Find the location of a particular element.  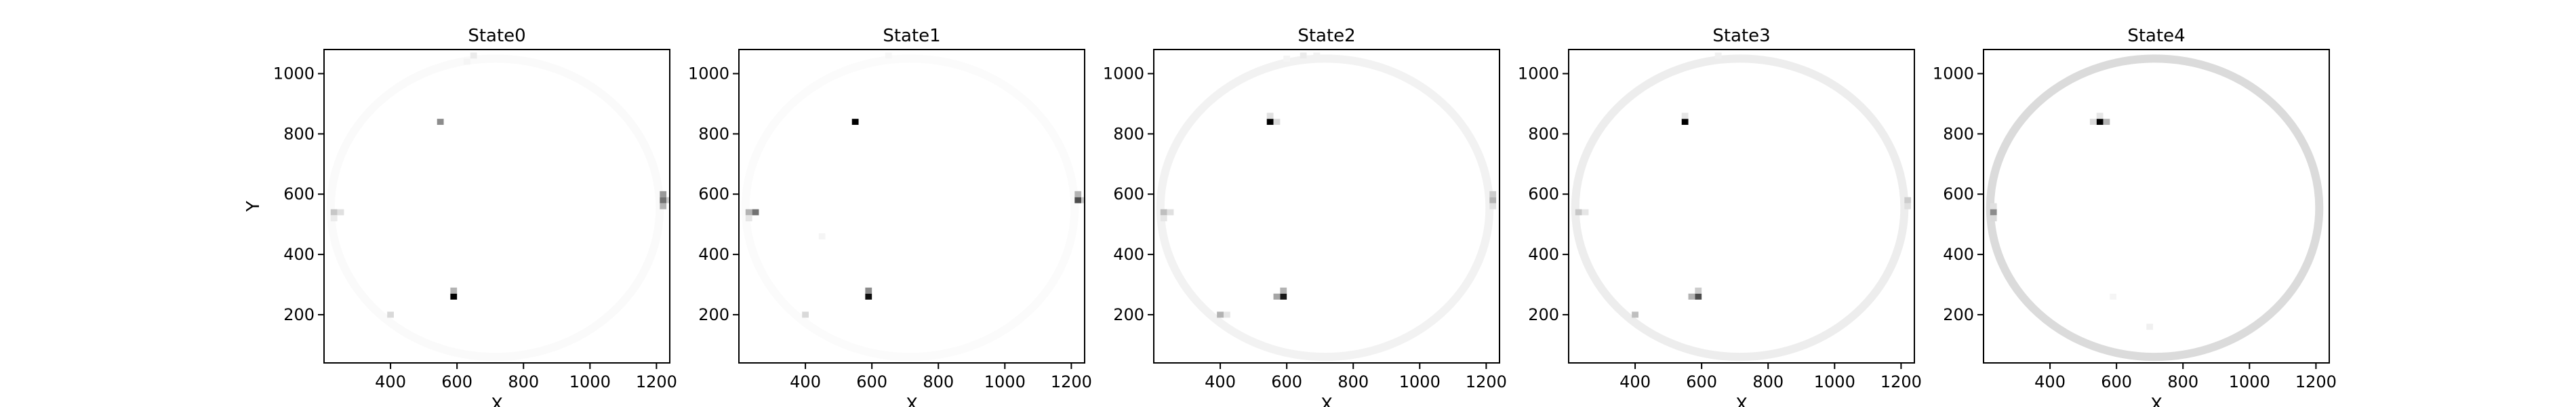

heatmap-panel-4: 400 600 800 1000 1200 200 400 600 800 1000 State4 X is located at coordinates (2135, 217).